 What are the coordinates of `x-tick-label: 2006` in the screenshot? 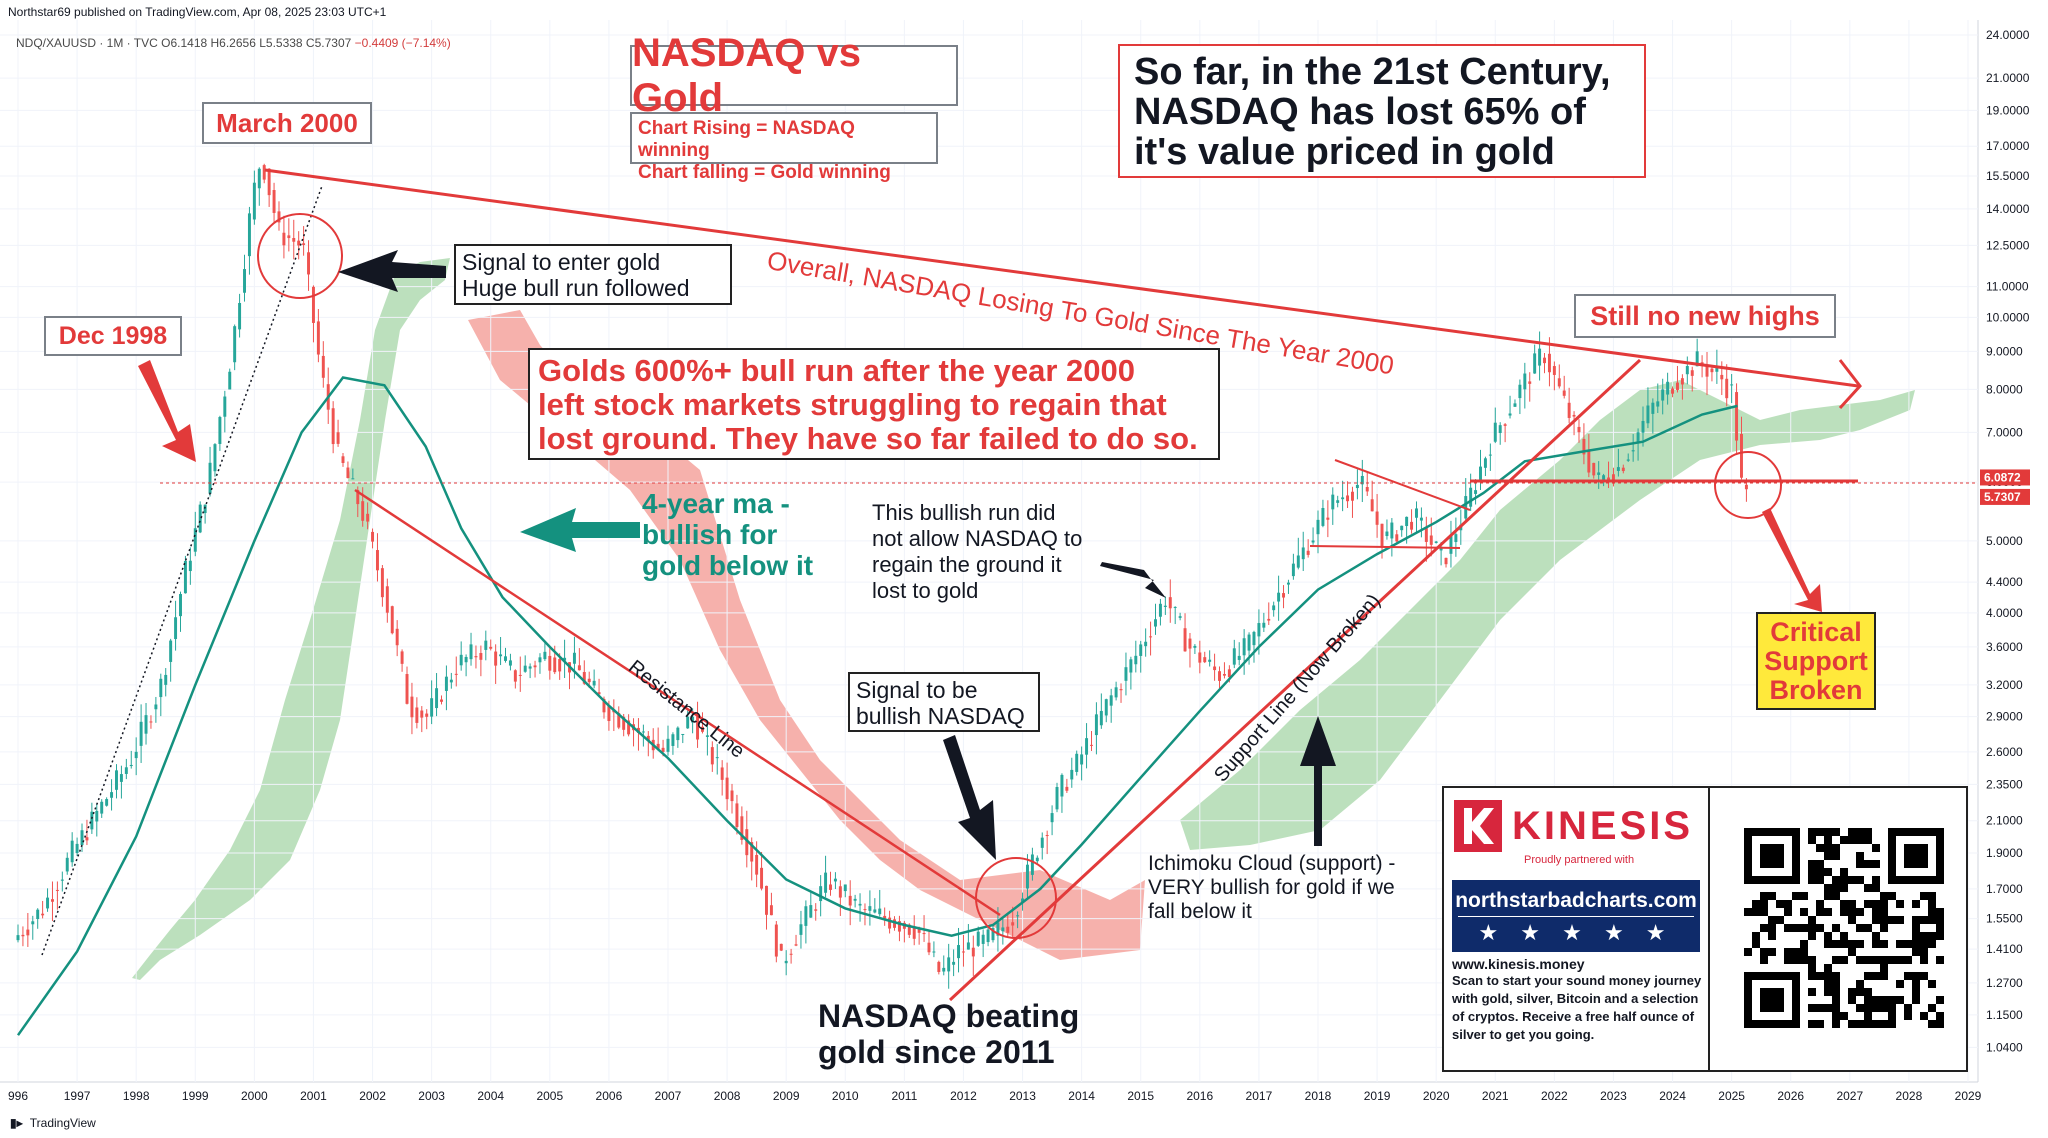 It's located at (609, 1096).